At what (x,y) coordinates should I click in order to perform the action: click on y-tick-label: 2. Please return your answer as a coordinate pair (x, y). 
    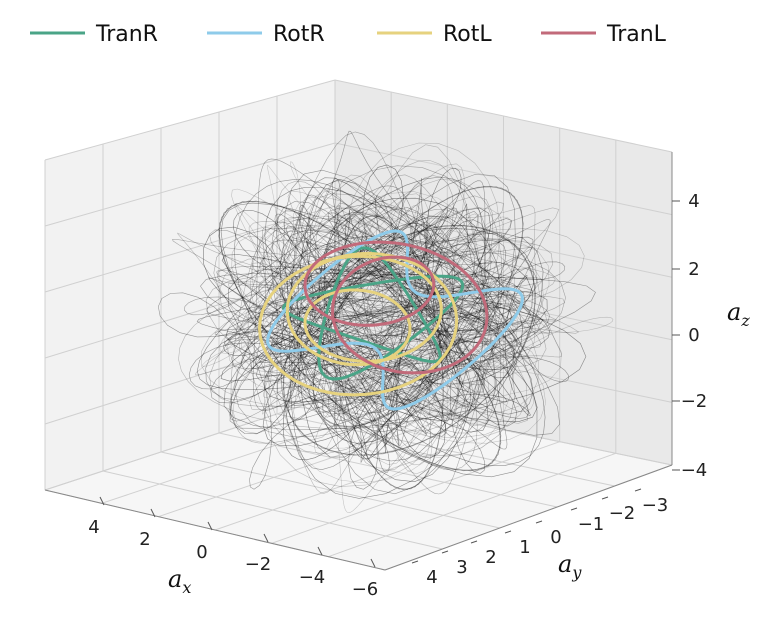
    Looking at the image, I should click on (490, 557).